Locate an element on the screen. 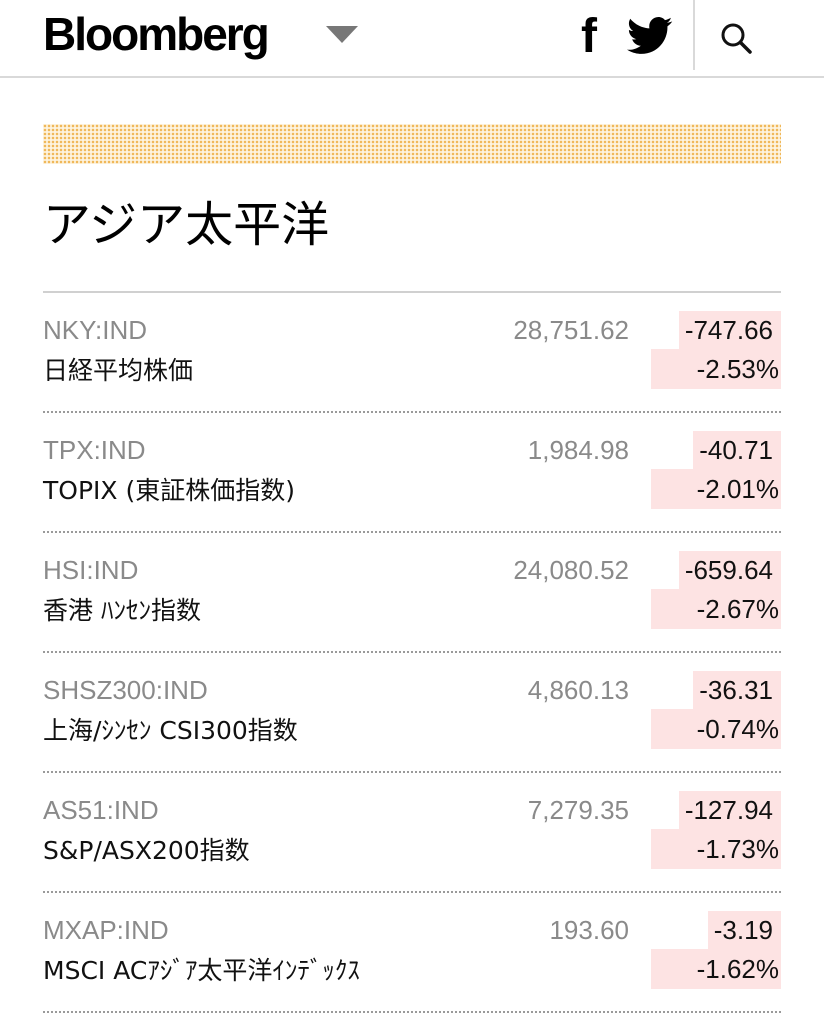 The width and height of the screenshot is (824, 1024). price-change: -659.64 is located at coordinates (729, 570).